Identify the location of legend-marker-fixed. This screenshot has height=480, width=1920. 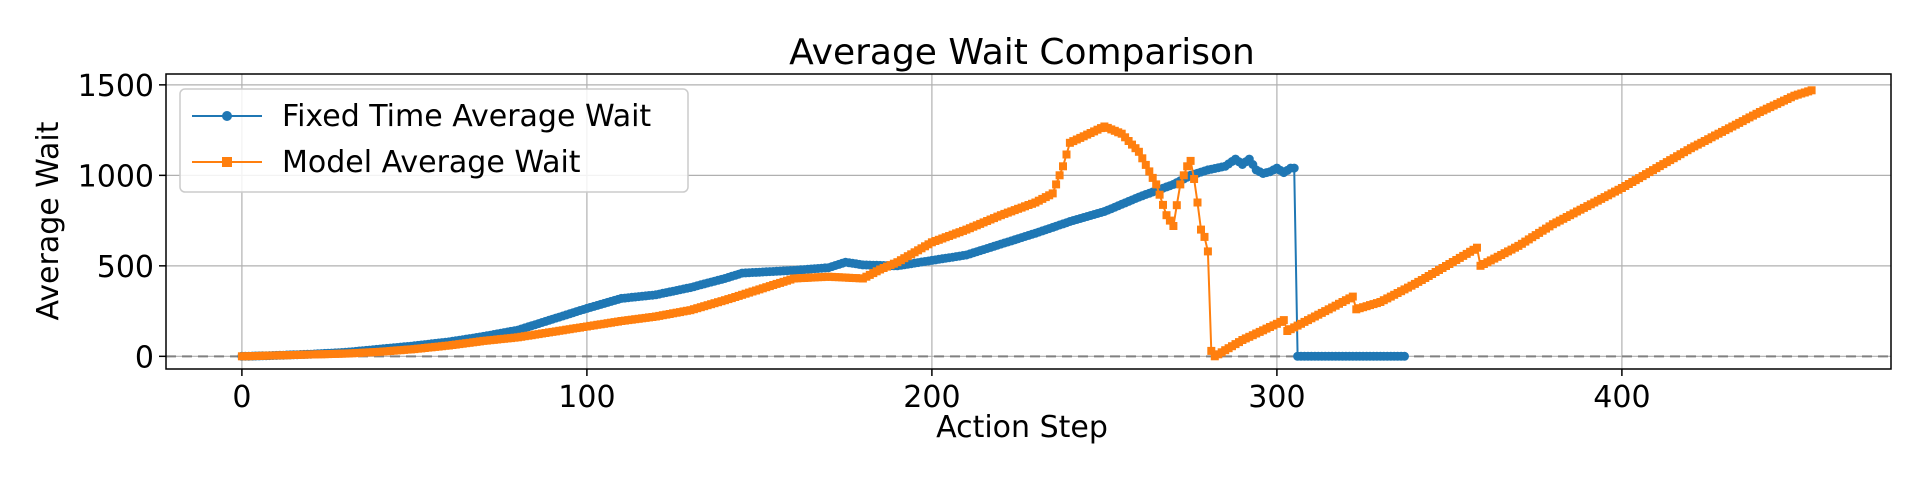
(227, 116).